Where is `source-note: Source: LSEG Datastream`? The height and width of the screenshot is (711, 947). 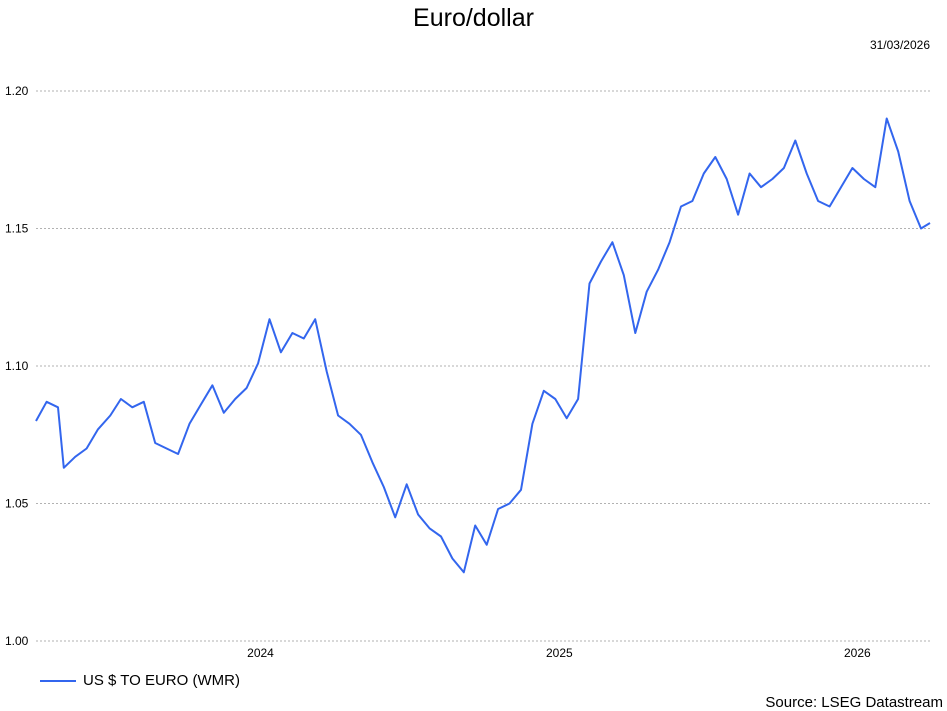 source-note: Source: LSEG Datastream is located at coordinates (854, 702).